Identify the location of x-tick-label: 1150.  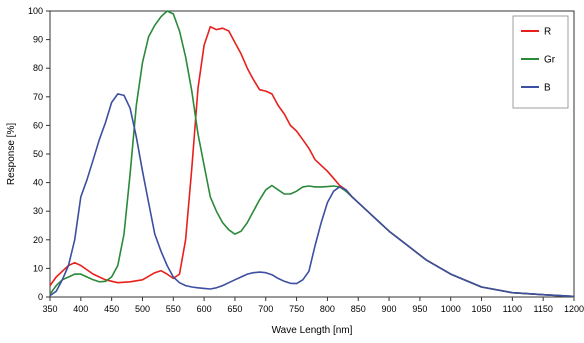
(542, 309).